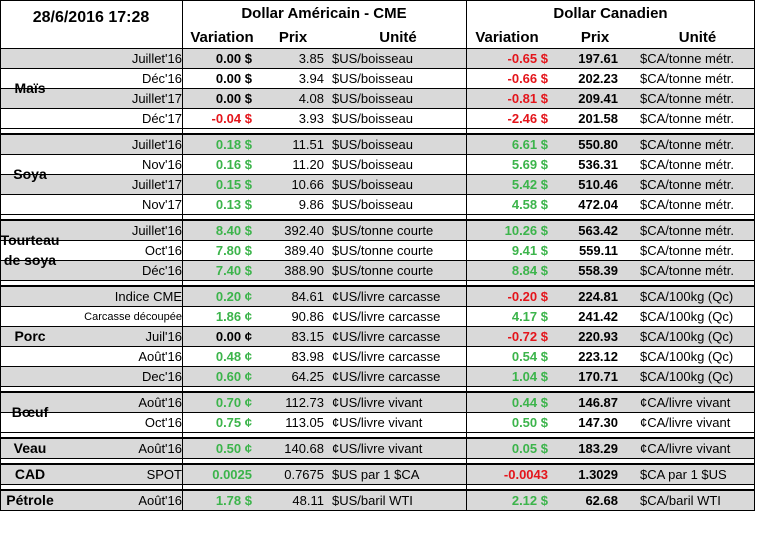  What do you see at coordinates (233, 250) in the screenshot?
I see `cell-variation-usd: 7.80 $` at bounding box center [233, 250].